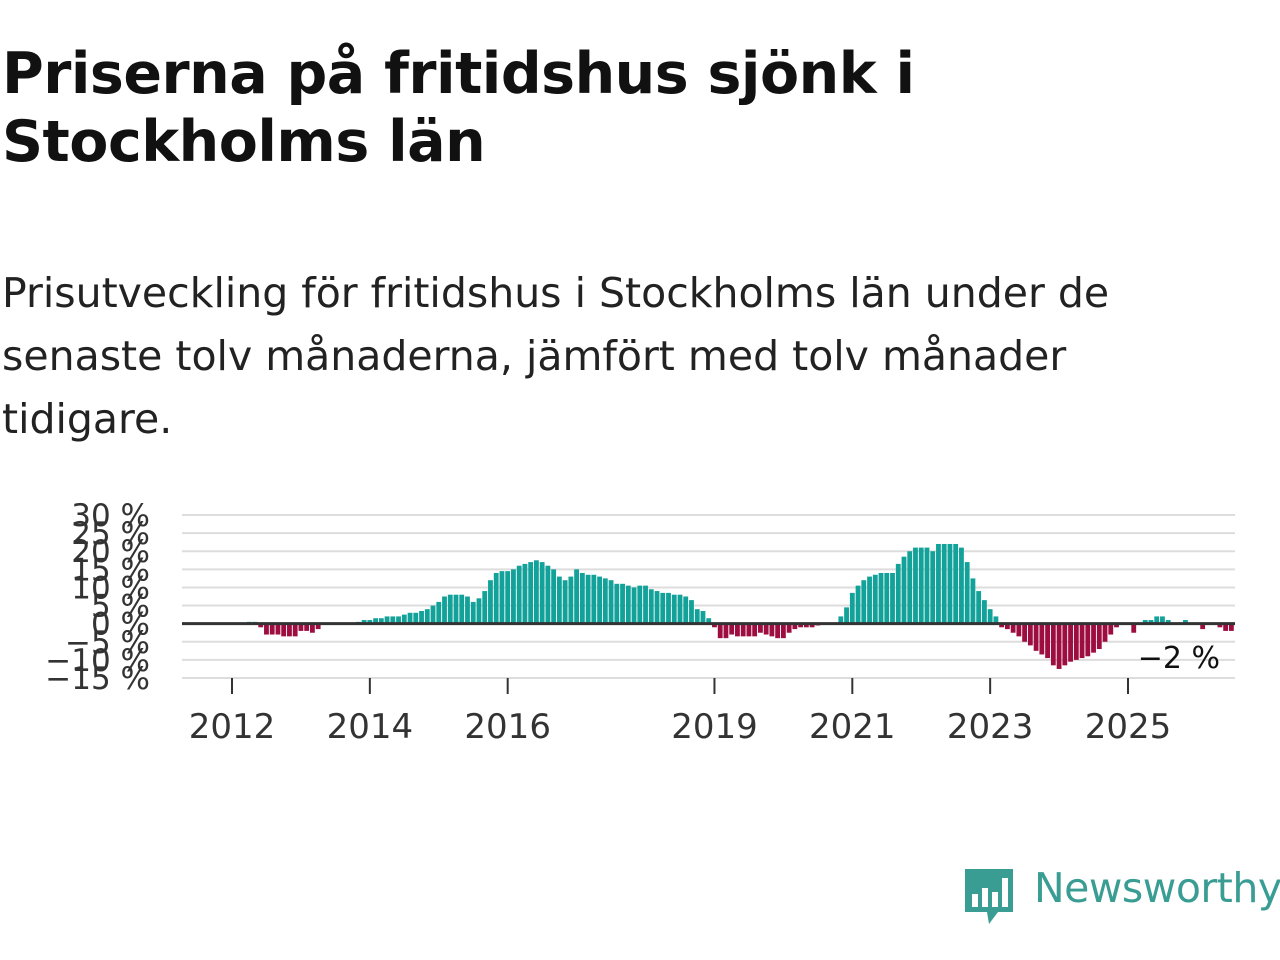 The width and height of the screenshot is (1280, 960). I want to click on y-tick-label: 0 %, so click(120, 625).